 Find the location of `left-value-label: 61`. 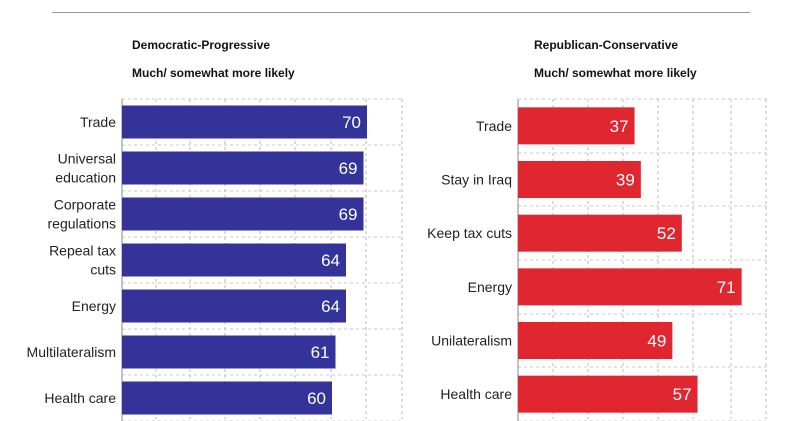

left-value-label: 61 is located at coordinates (320, 352).